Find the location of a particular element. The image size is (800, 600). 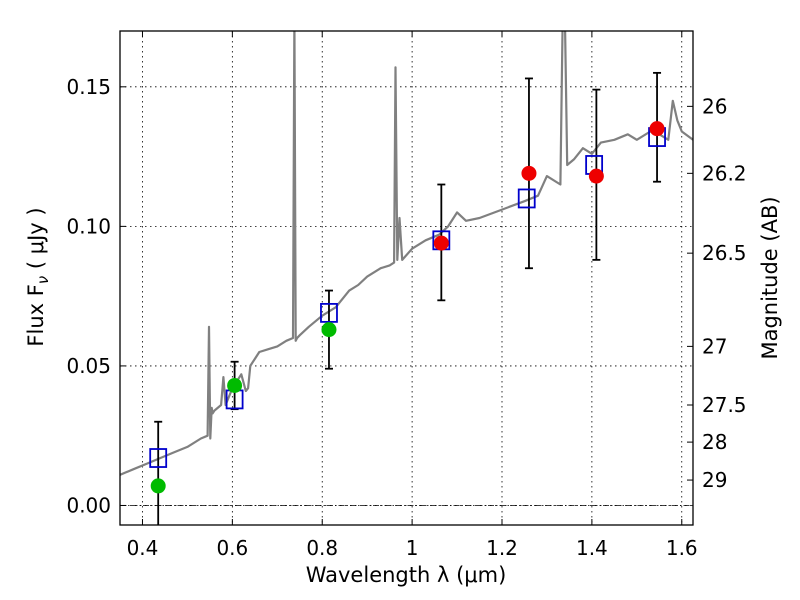

y2-axis-label: Magnitude (AB) is located at coordinates (770, 277).